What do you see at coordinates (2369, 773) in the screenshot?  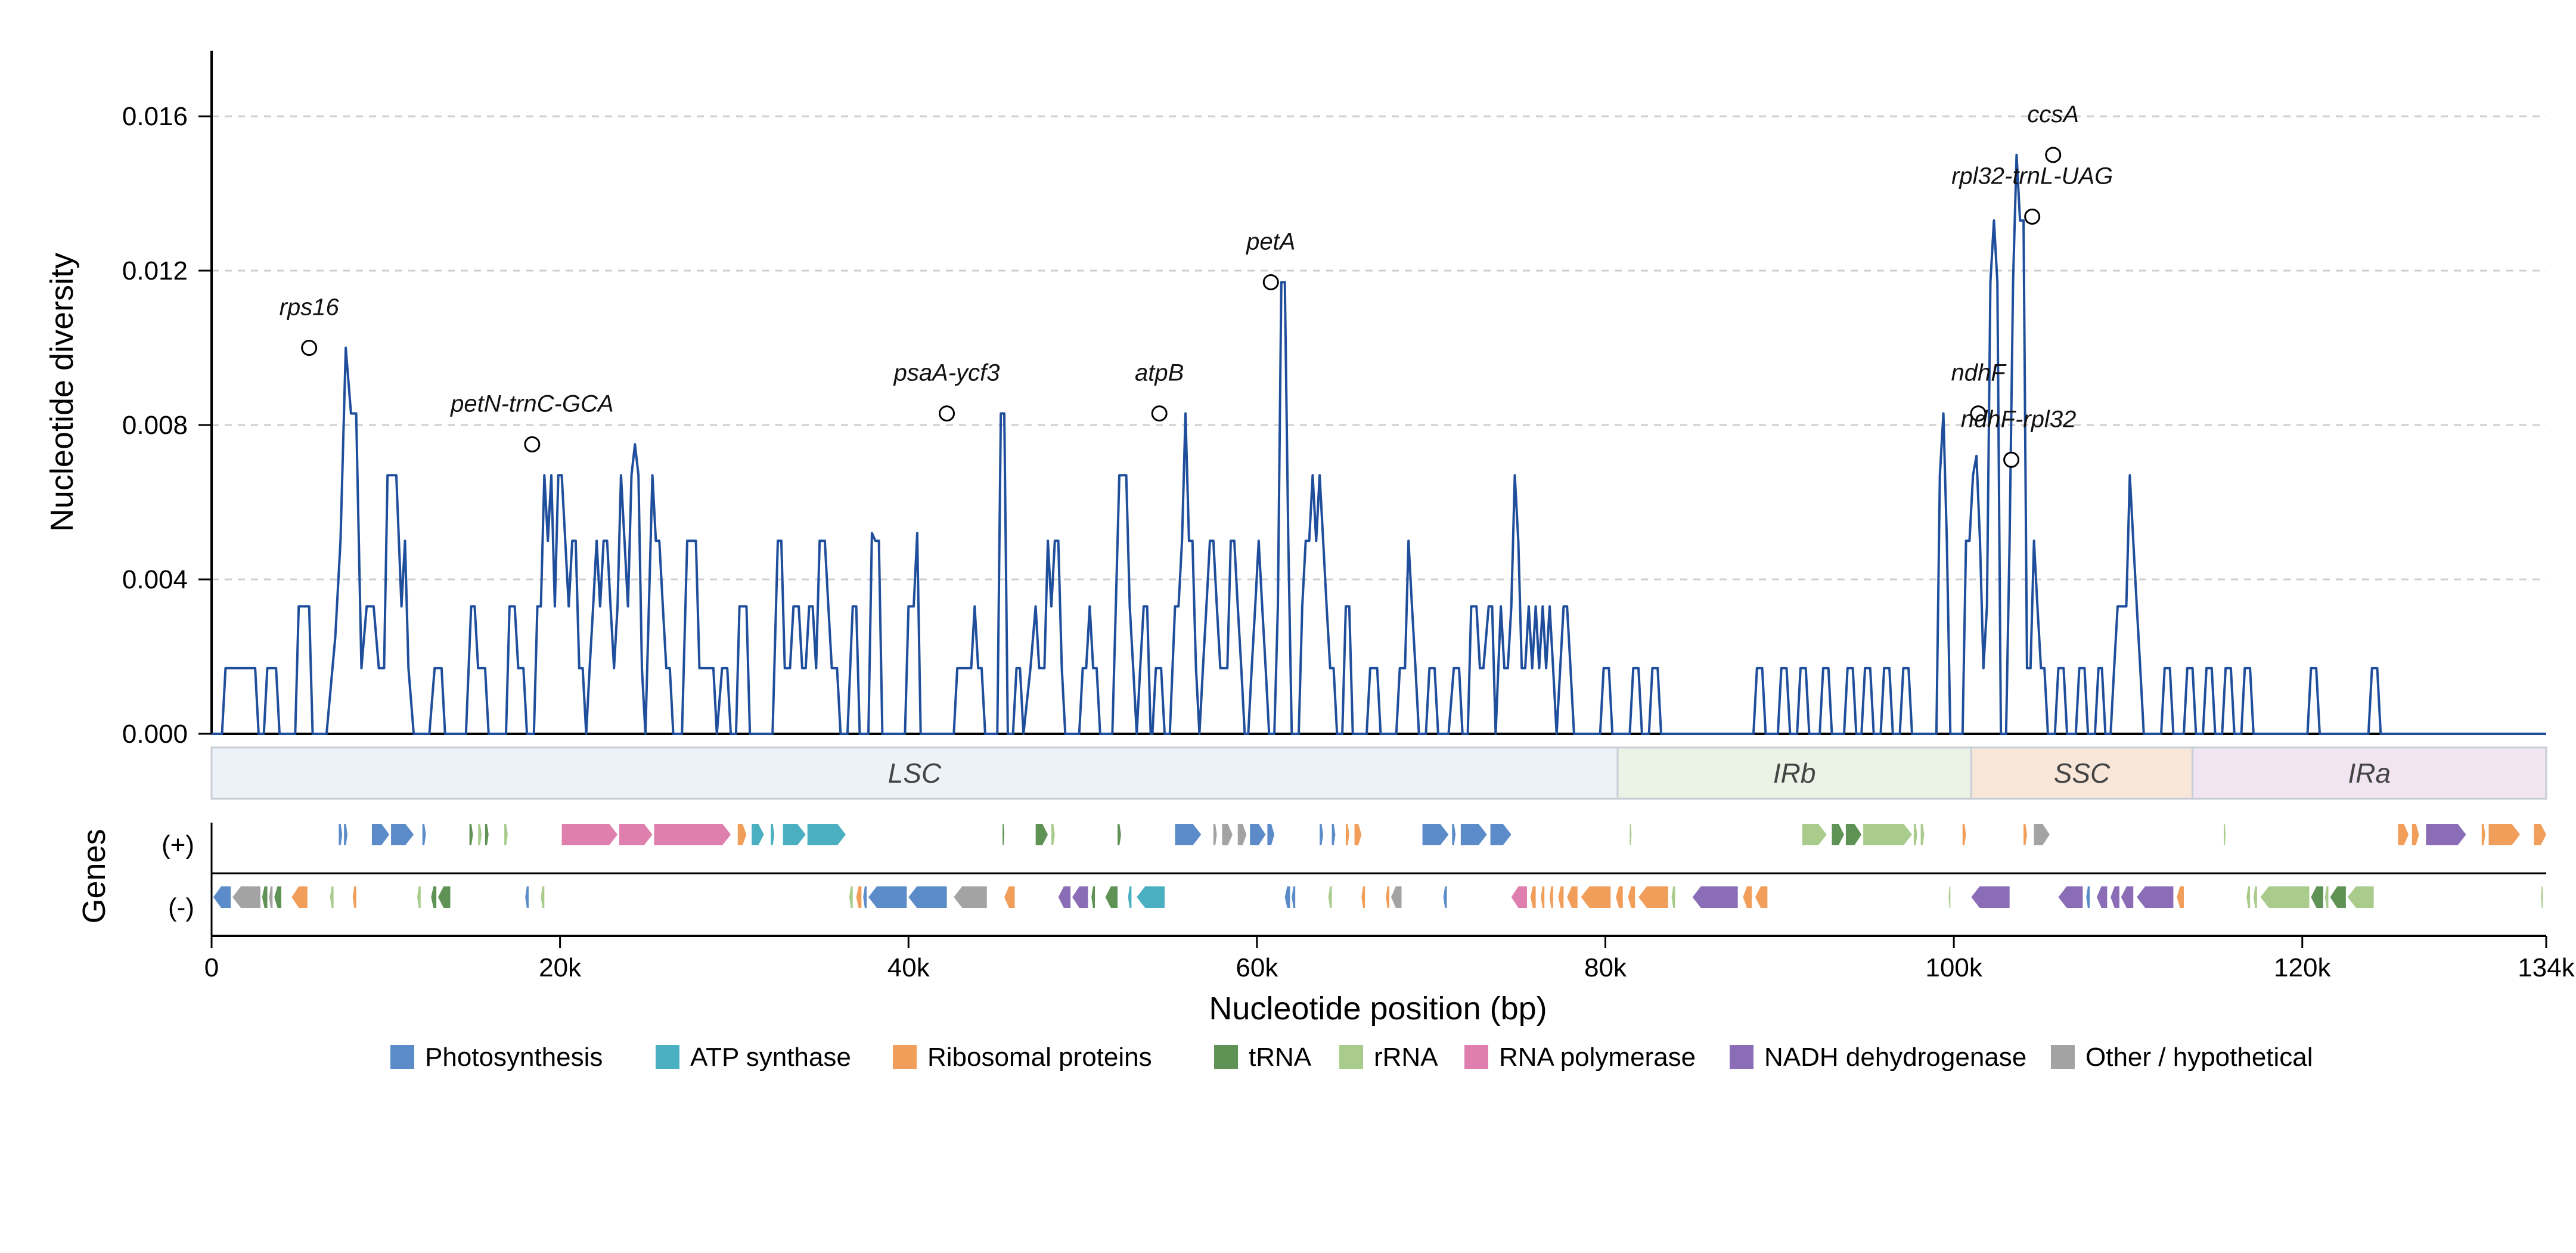 I see `region-label: IRa` at bounding box center [2369, 773].